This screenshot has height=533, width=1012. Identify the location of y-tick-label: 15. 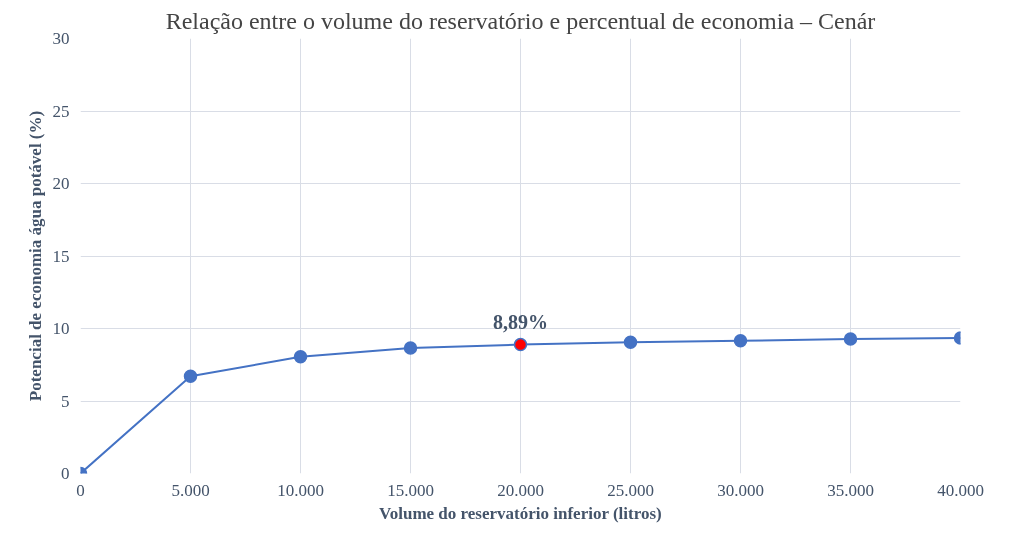
(61, 256).